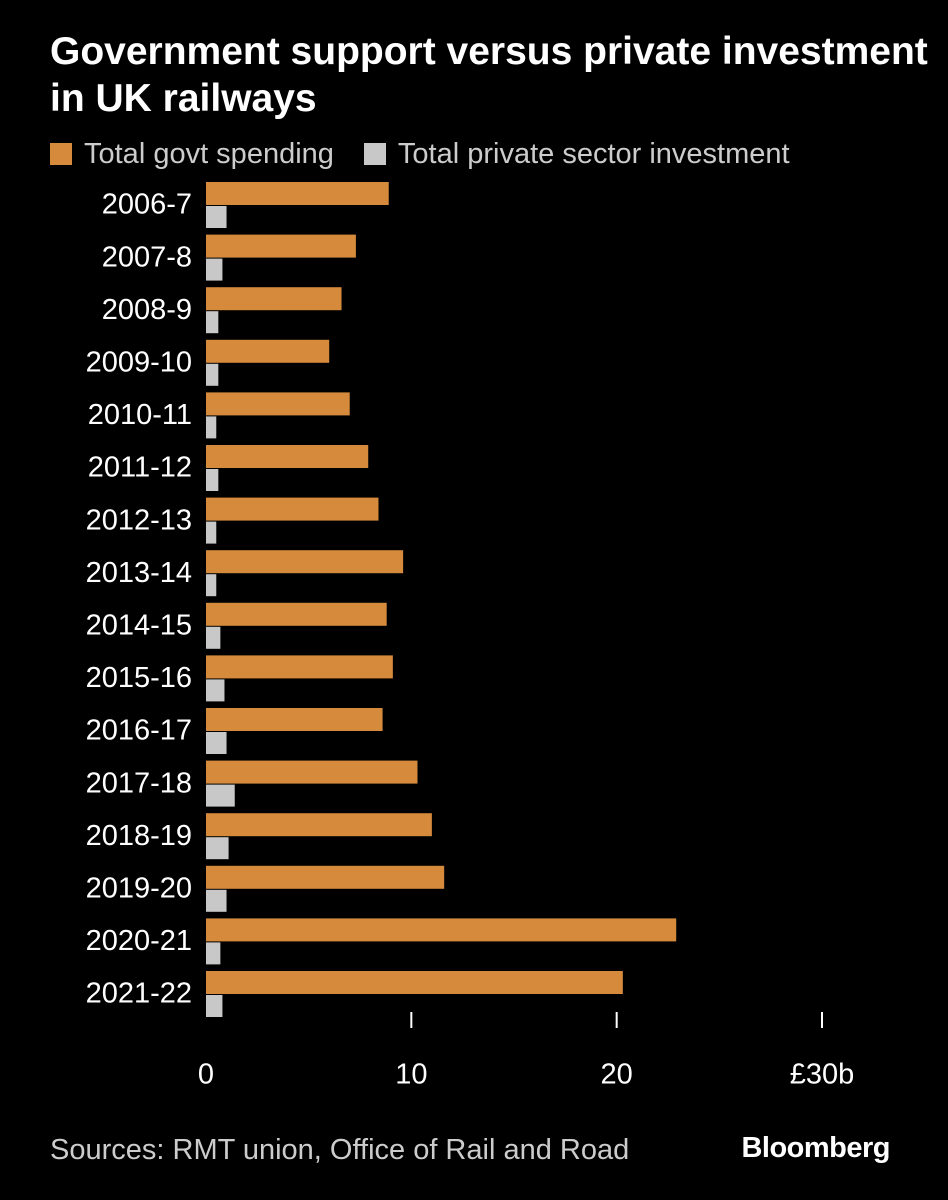 The width and height of the screenshot is (948, 1200). I want to click on legend-item-private: Total private sector investment, so click(576, 154).